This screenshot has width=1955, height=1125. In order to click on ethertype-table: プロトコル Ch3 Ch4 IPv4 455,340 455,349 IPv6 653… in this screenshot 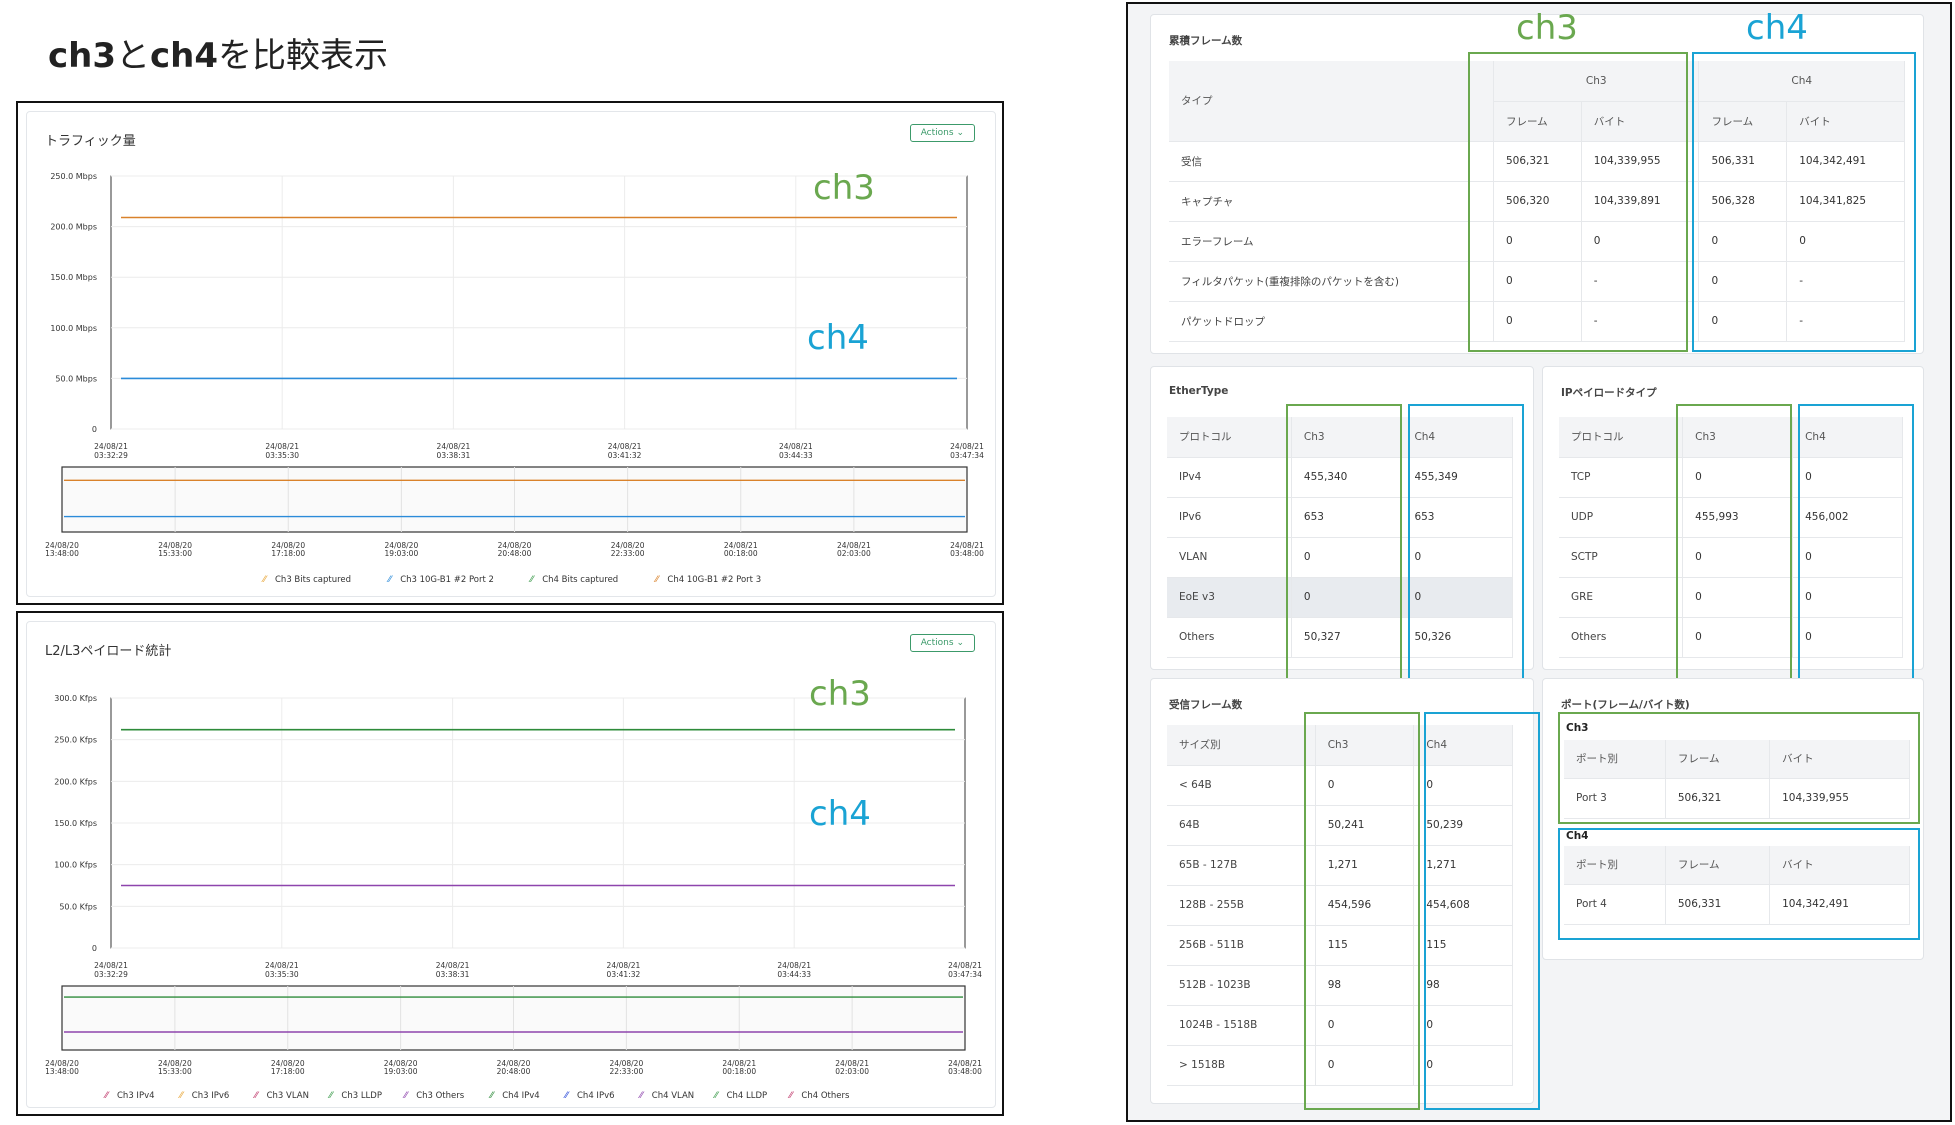, I will do `click(1340, 537)`.